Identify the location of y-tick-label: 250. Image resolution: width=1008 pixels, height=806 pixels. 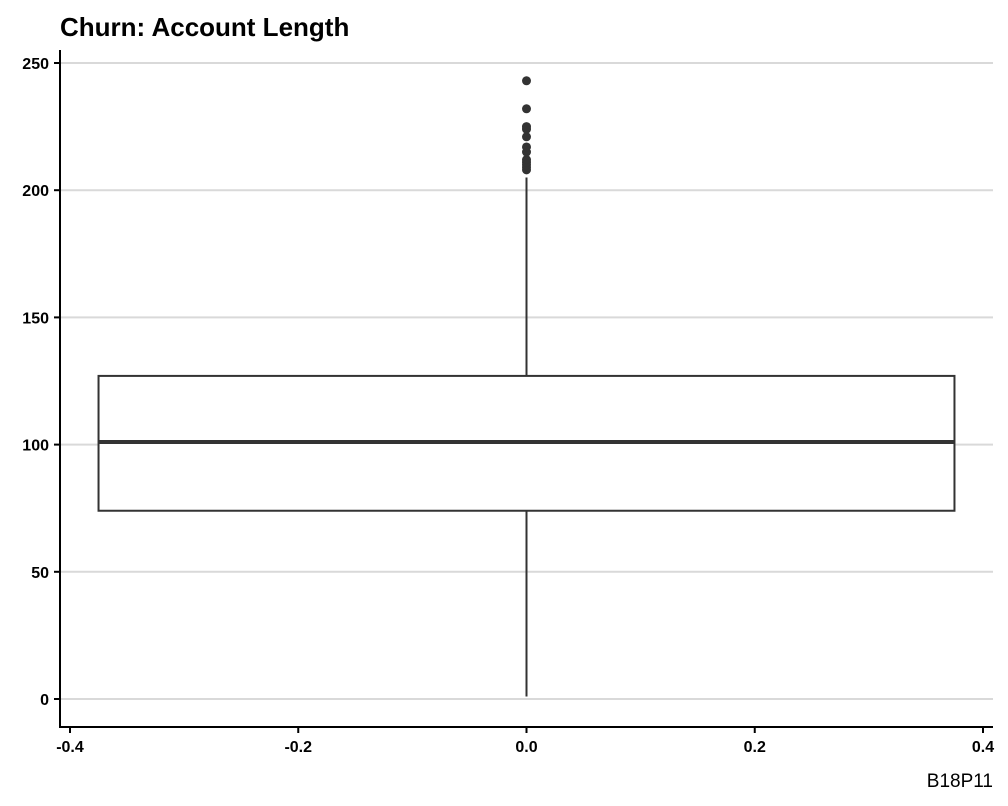
(35, 64).